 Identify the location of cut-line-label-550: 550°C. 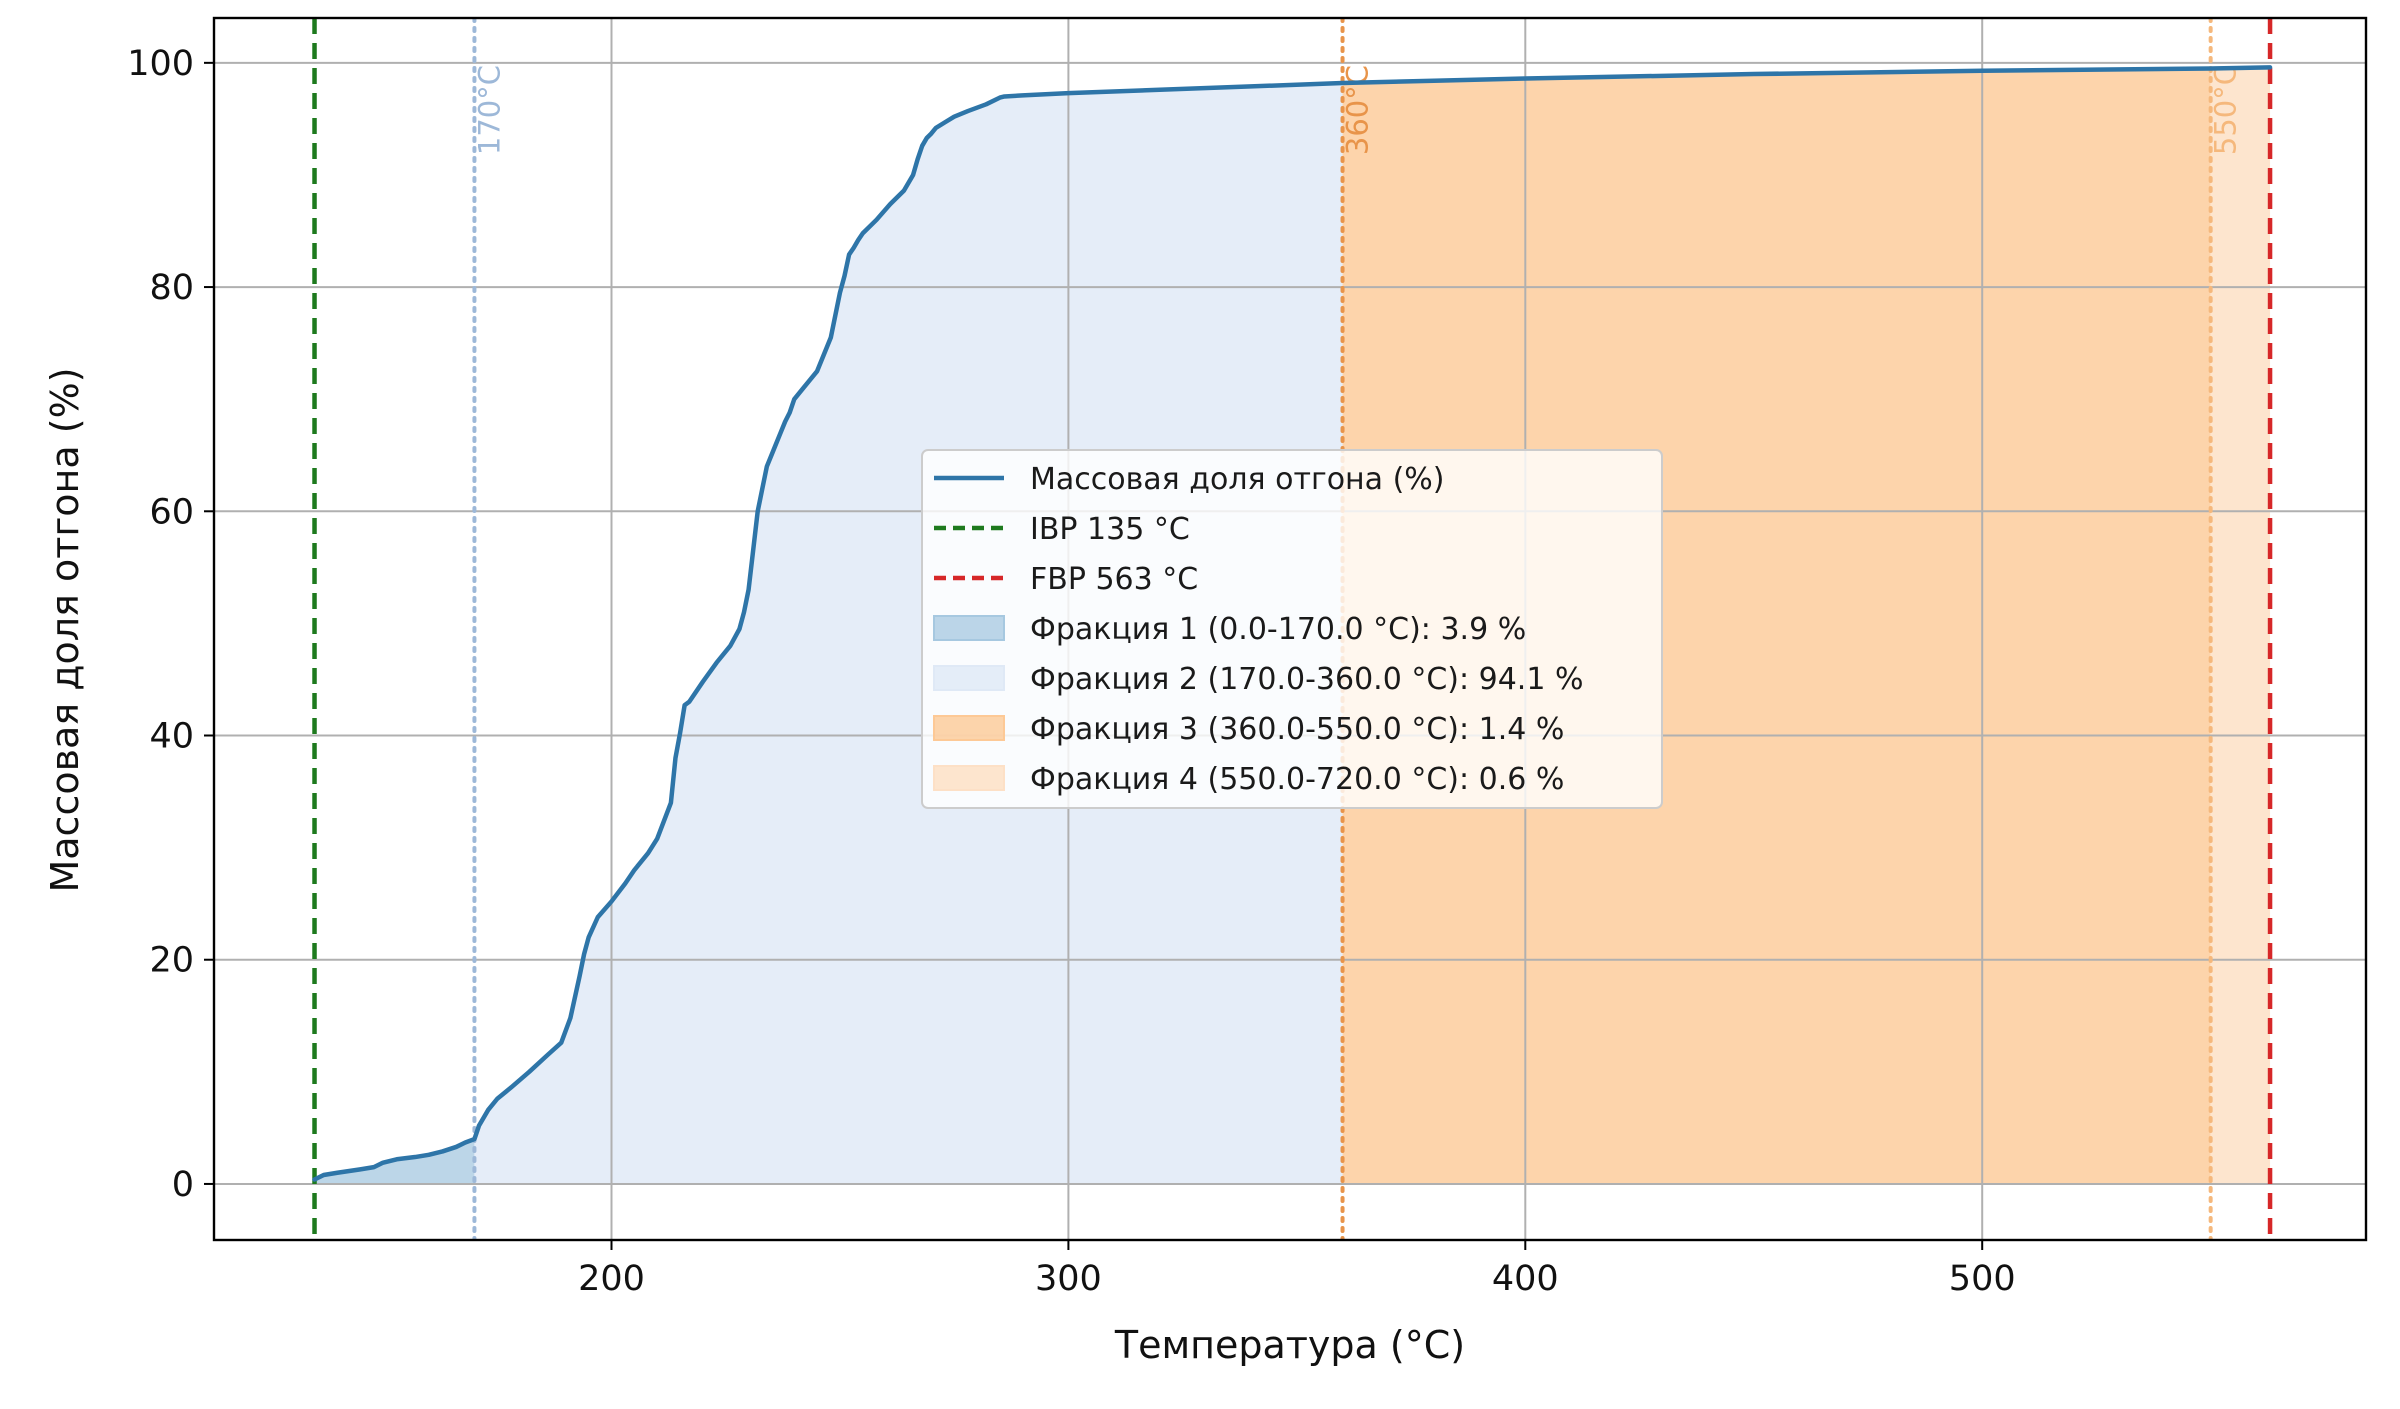
(2226, 110).